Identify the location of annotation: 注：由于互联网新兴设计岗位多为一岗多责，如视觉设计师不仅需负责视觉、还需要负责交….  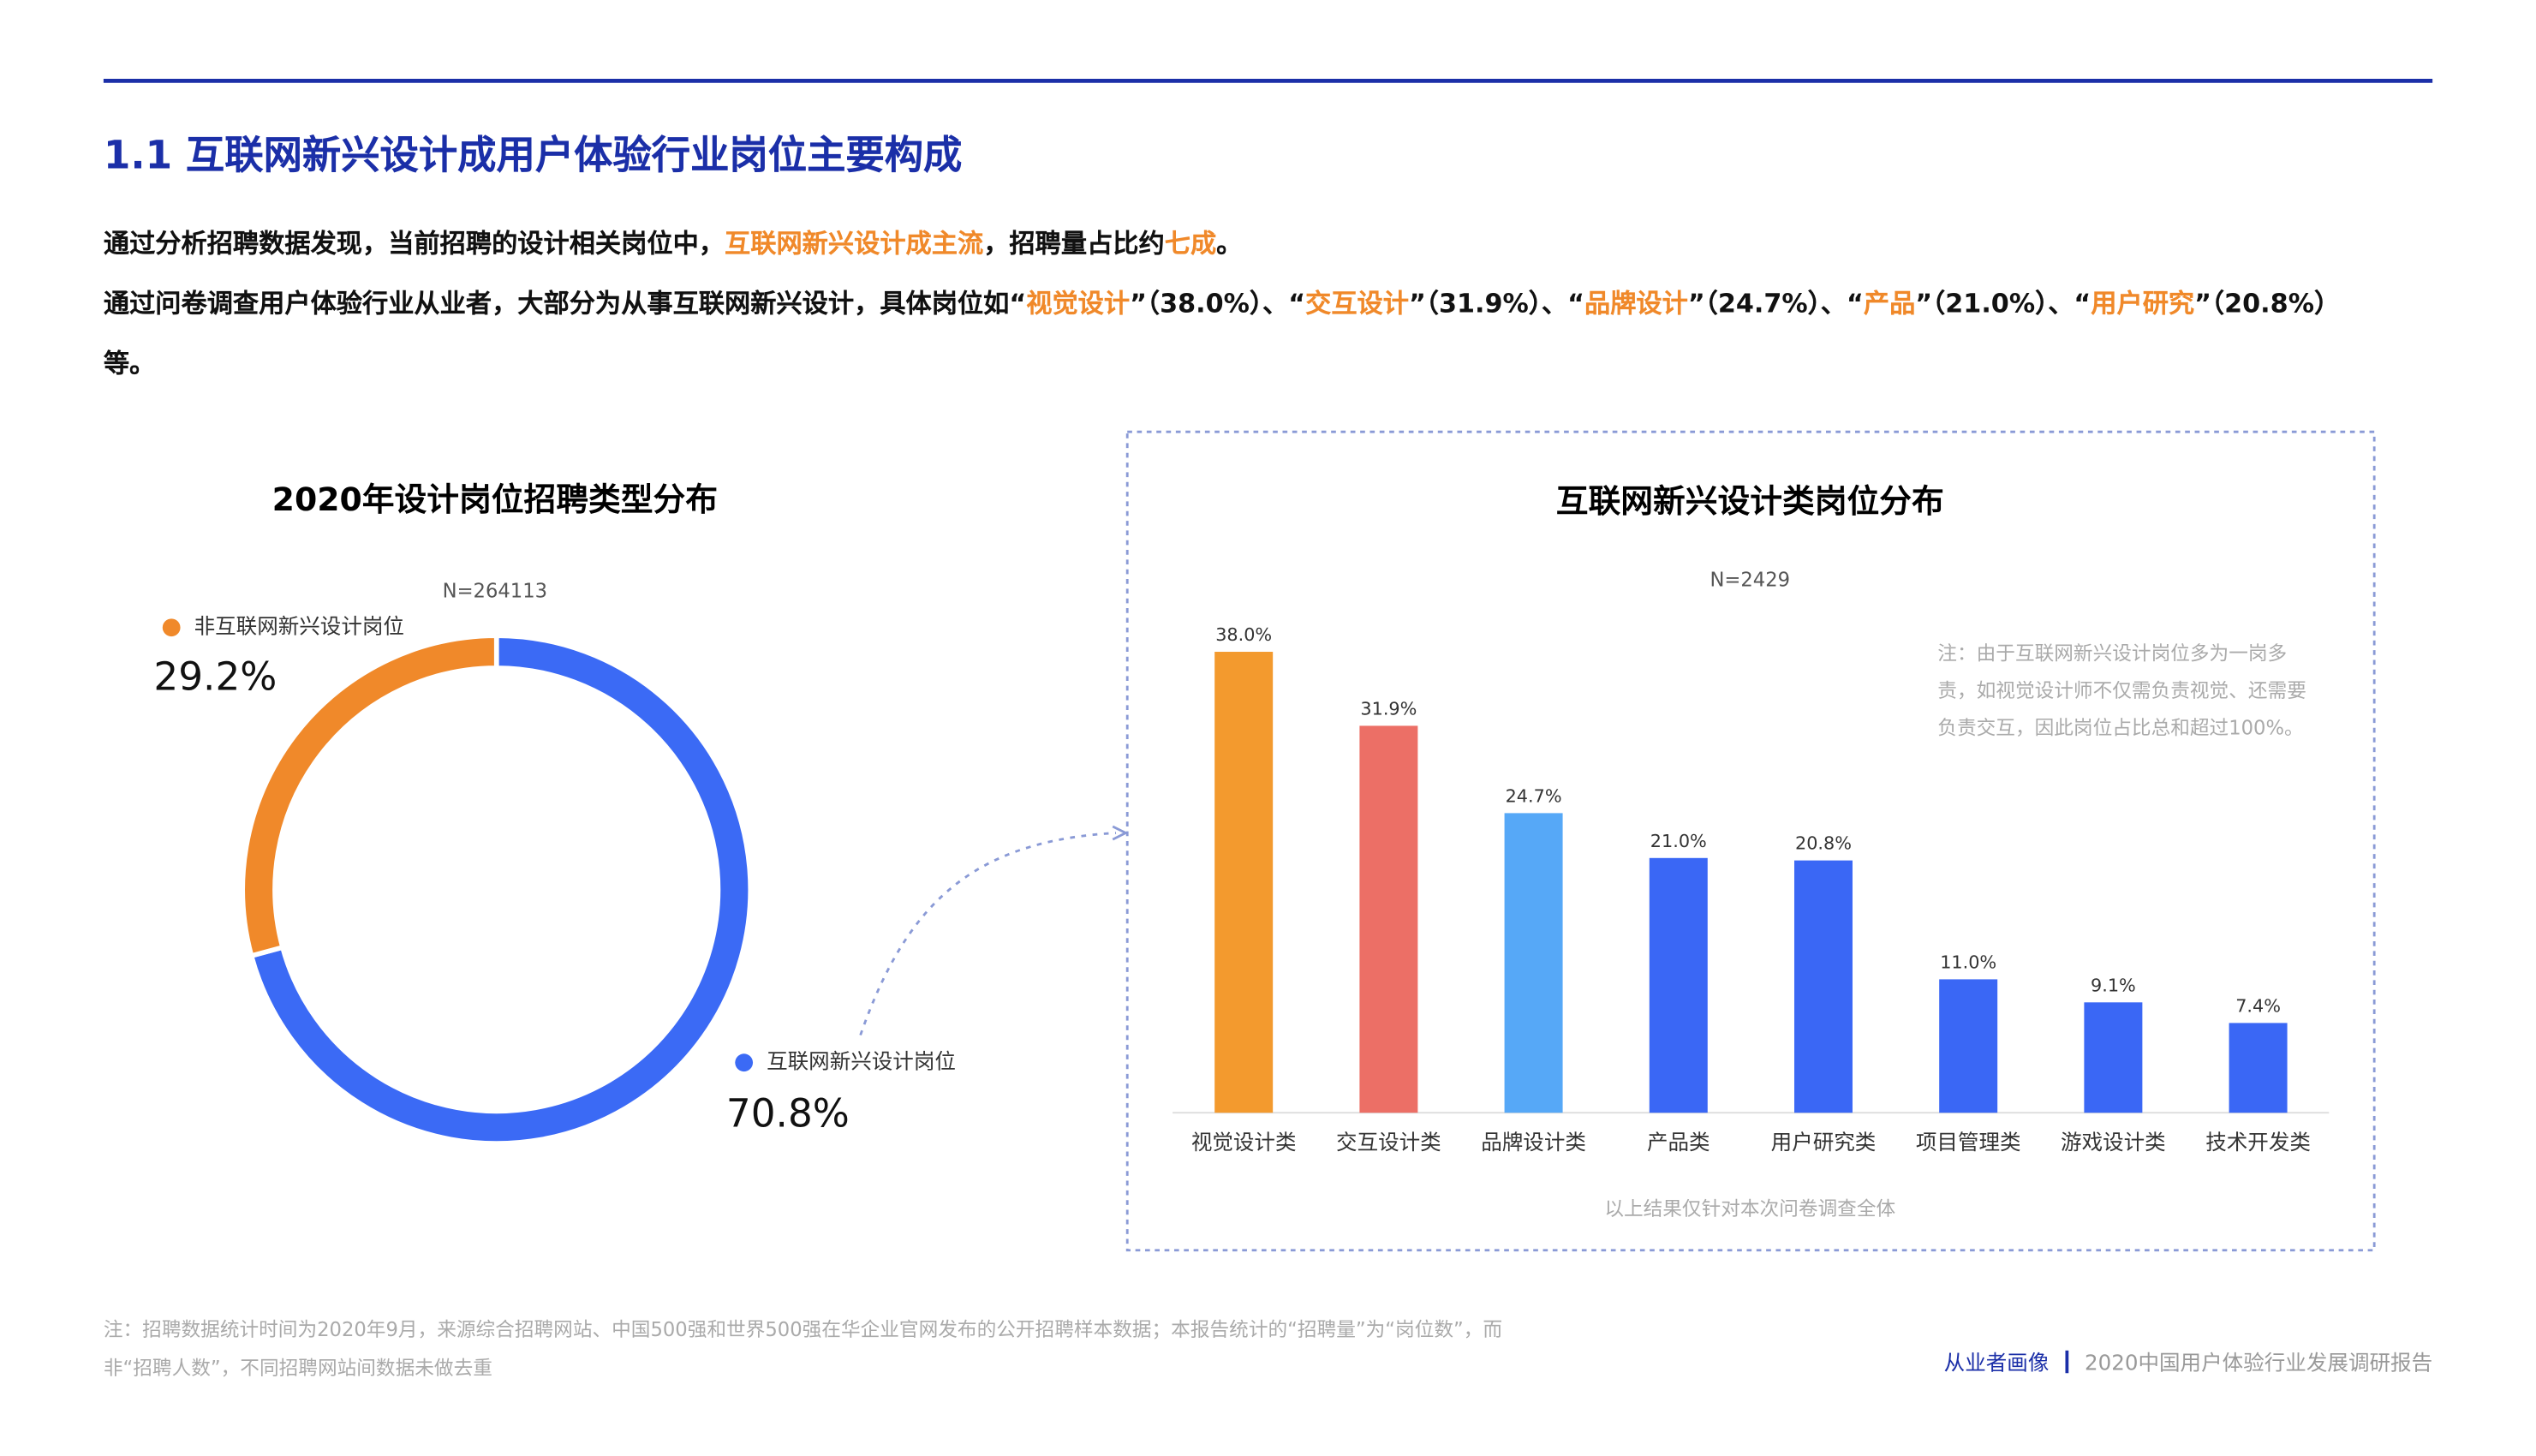
(2121, 690).